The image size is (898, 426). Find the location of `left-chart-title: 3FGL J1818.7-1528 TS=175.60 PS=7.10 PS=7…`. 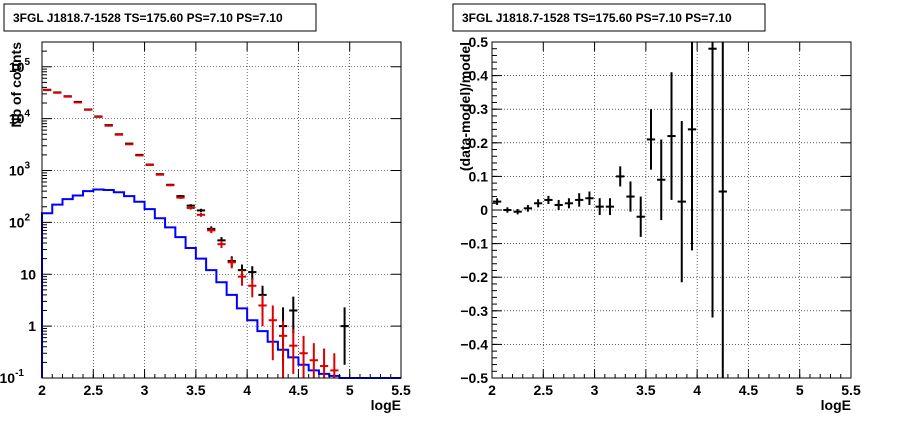

left-chart-title: 3FGL J1818.7-1528 TS=175.60 PS=7.10 PS=7… is located at coordinates (148, 18).